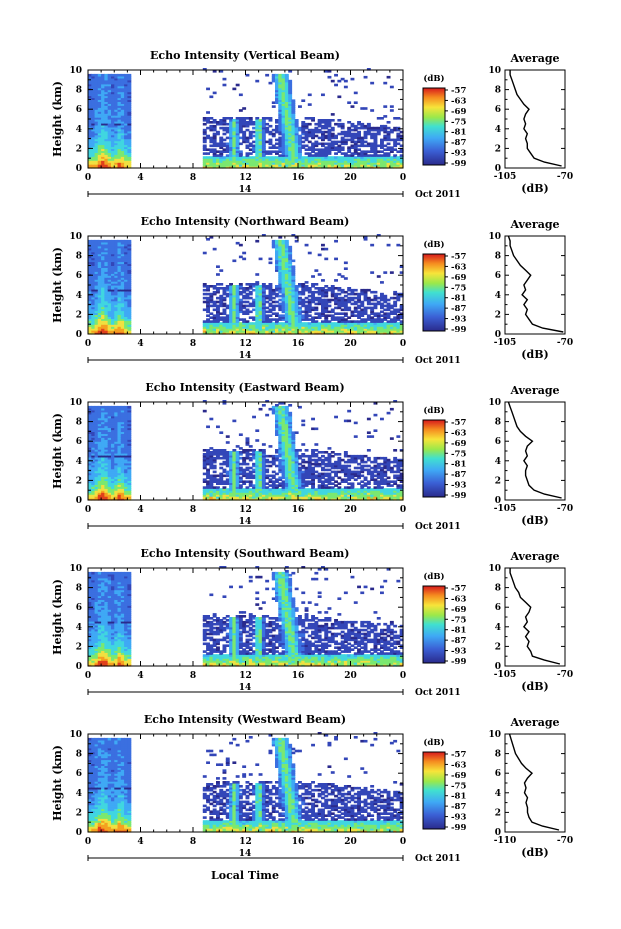  Describe the element at coordinates (458, 133) in the screenshot. I see `colorbar-tick-label: -81` at that location.